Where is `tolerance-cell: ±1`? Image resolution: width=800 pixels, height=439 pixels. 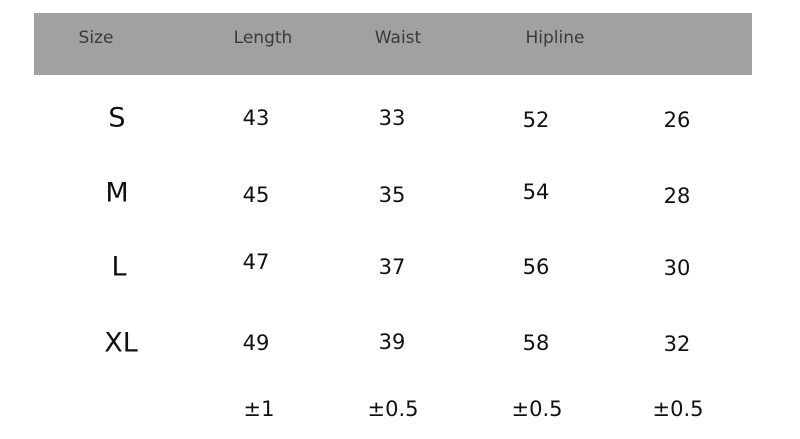 tolerance-cell: ±1 is located at coordinates (259, 409).